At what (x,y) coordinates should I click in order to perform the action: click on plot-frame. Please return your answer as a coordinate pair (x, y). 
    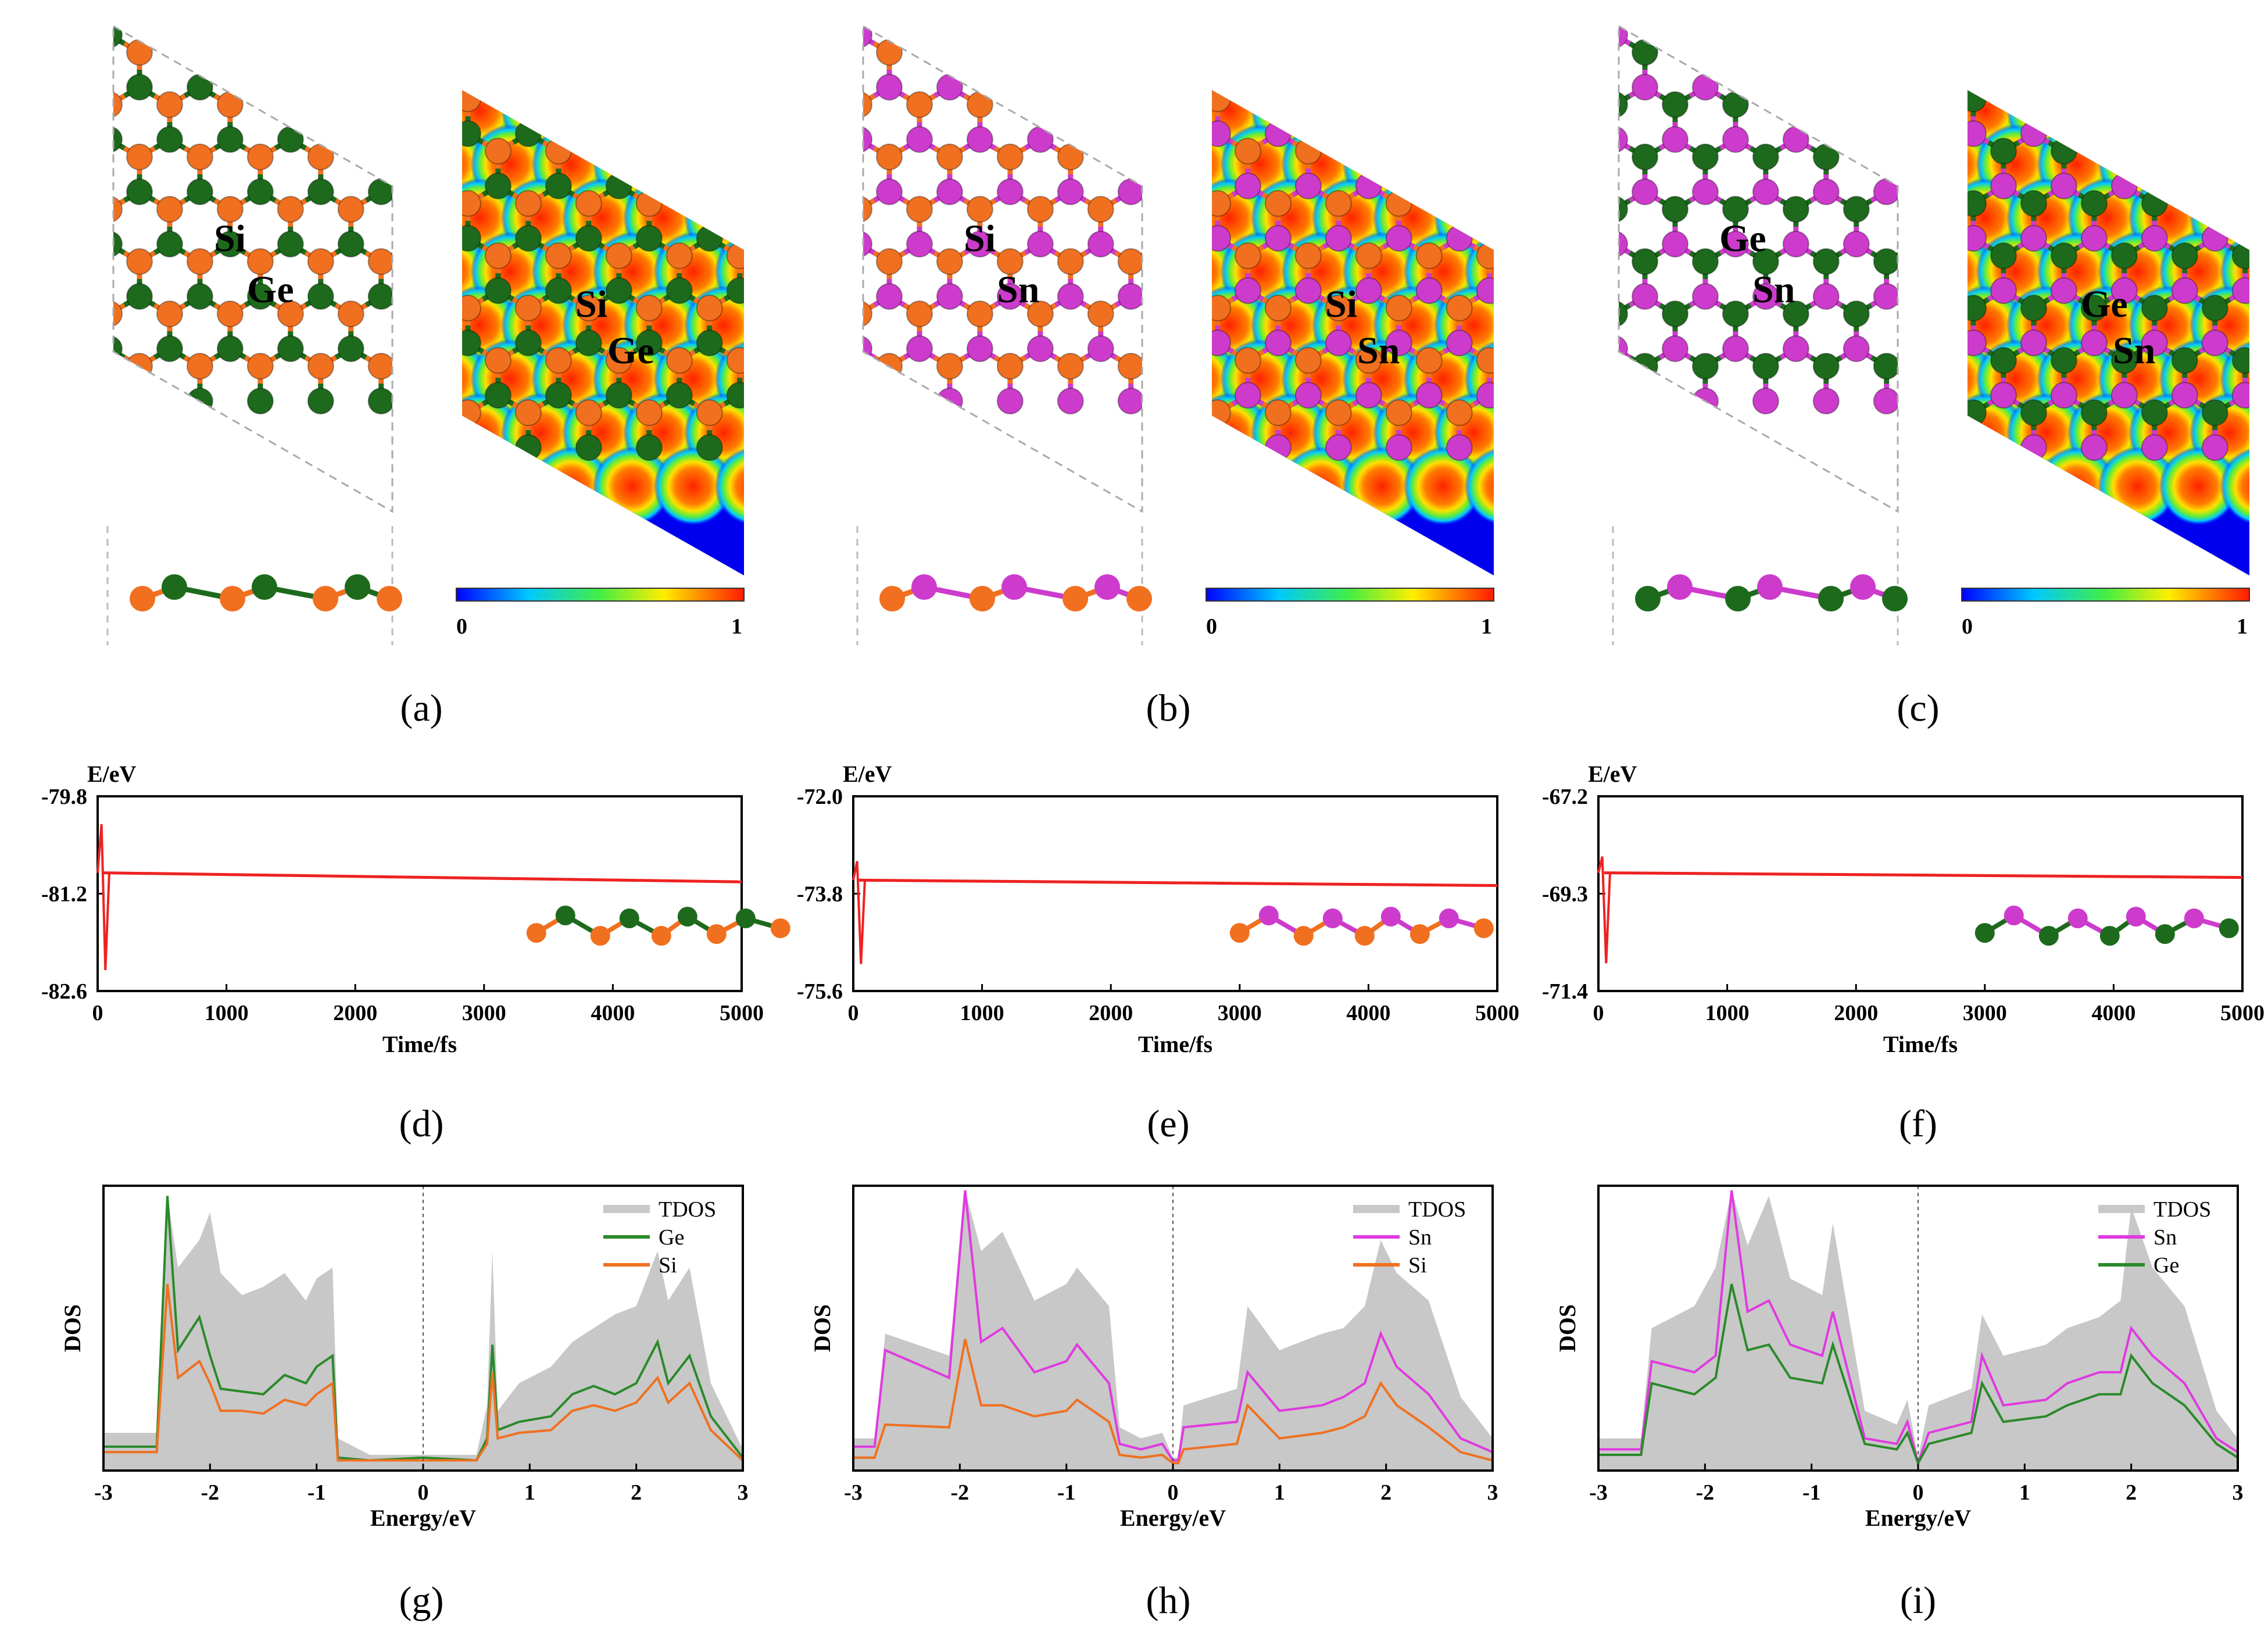
    Looking at the image, I should click on (1921, 893).